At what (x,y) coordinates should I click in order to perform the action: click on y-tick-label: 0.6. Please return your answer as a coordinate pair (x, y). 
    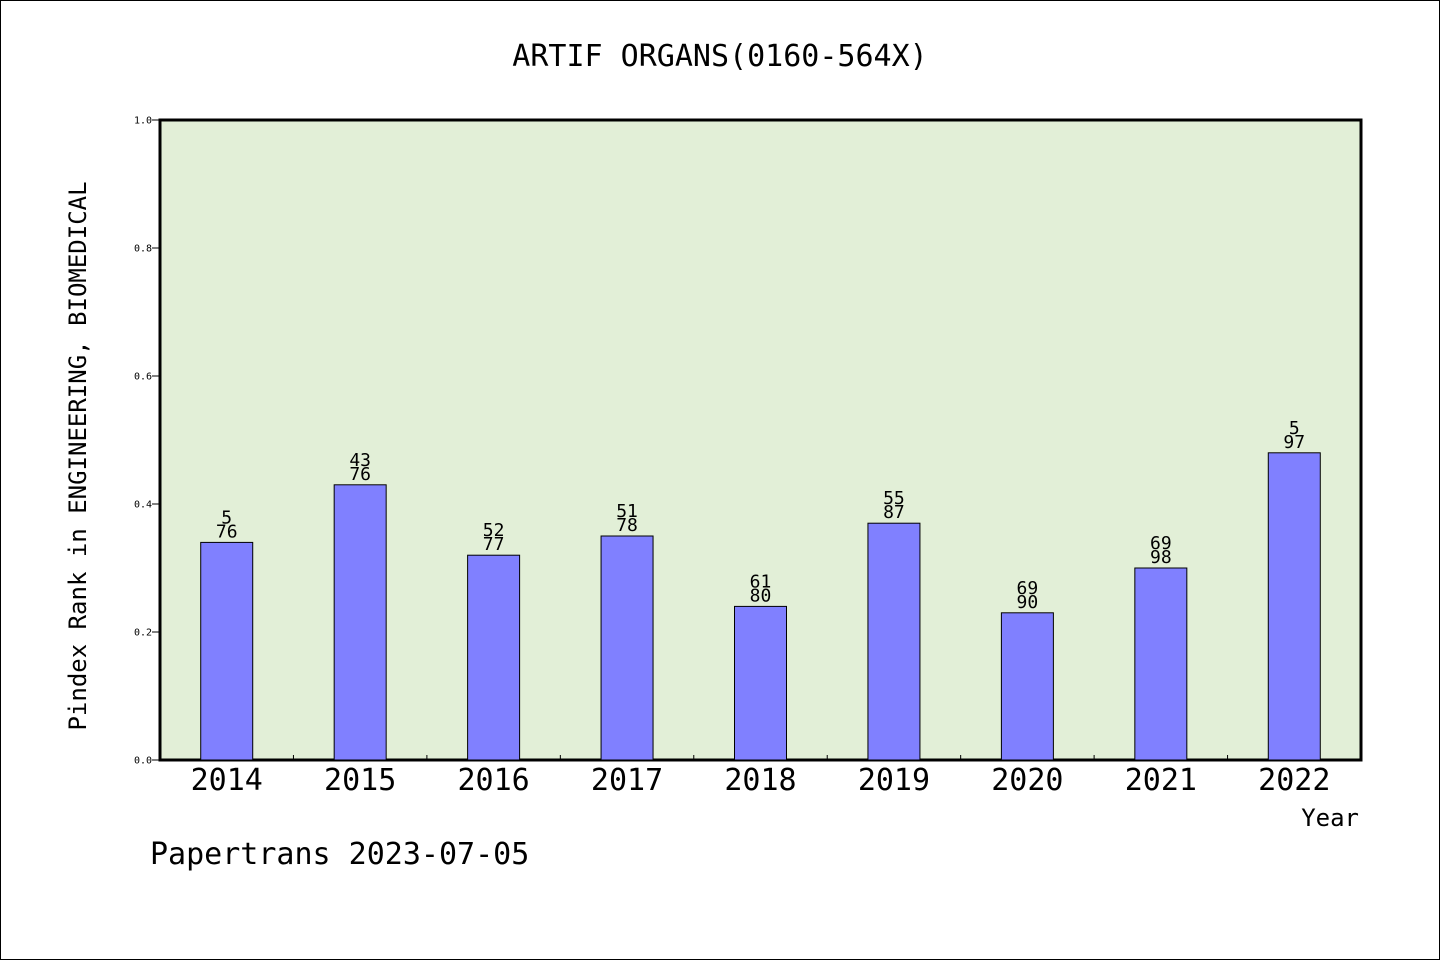
    Looking at the image, I should click on (143, 377).